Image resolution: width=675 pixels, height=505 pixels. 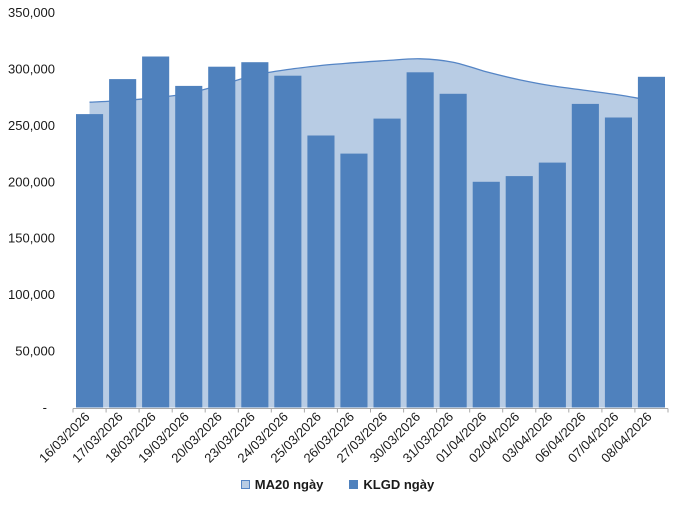 What do you see at coordinates (45, 407) in the screenshot?
I see `y-tick-label: -` at bounding box center [45, 407].